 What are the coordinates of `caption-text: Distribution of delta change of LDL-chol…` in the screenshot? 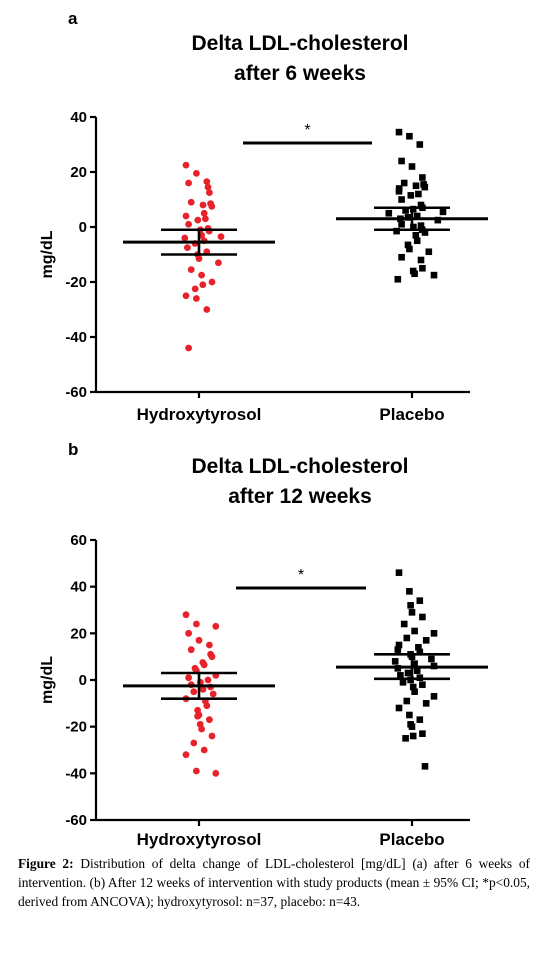 It's located at (274, 882).